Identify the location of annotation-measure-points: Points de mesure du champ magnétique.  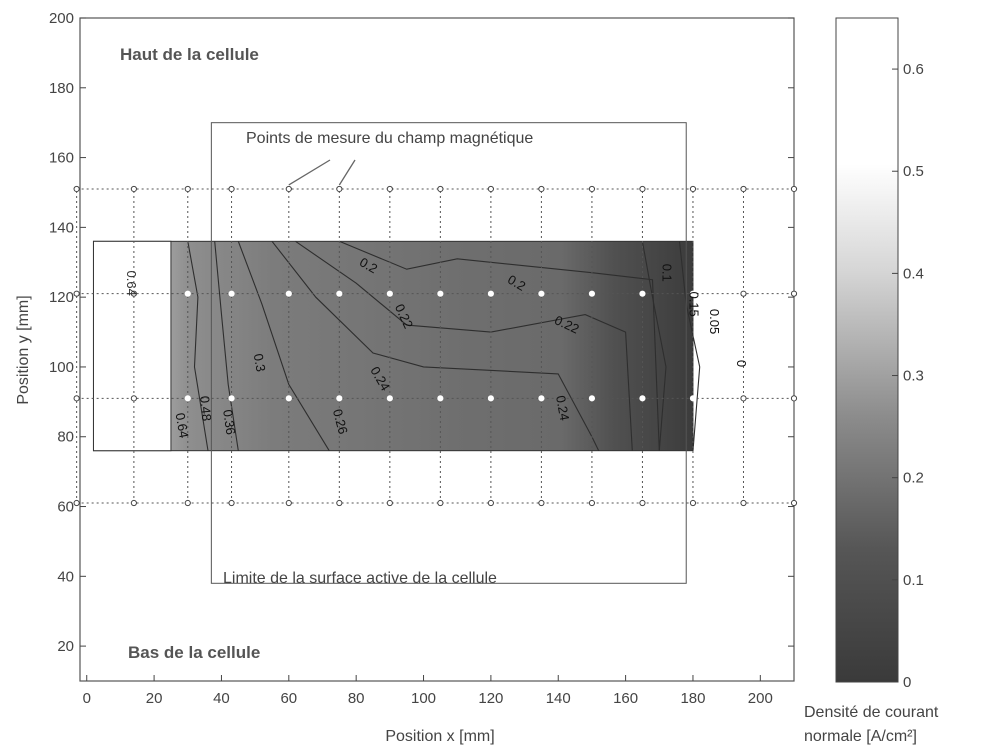
(389, 138).